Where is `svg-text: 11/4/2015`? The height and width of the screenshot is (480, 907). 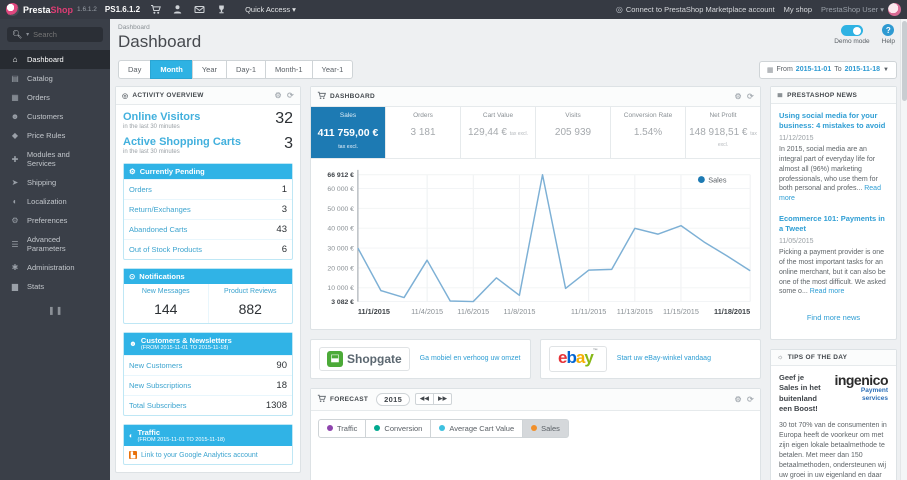
svg-text: 11/4/2015 is located at coordinates (427, 311).